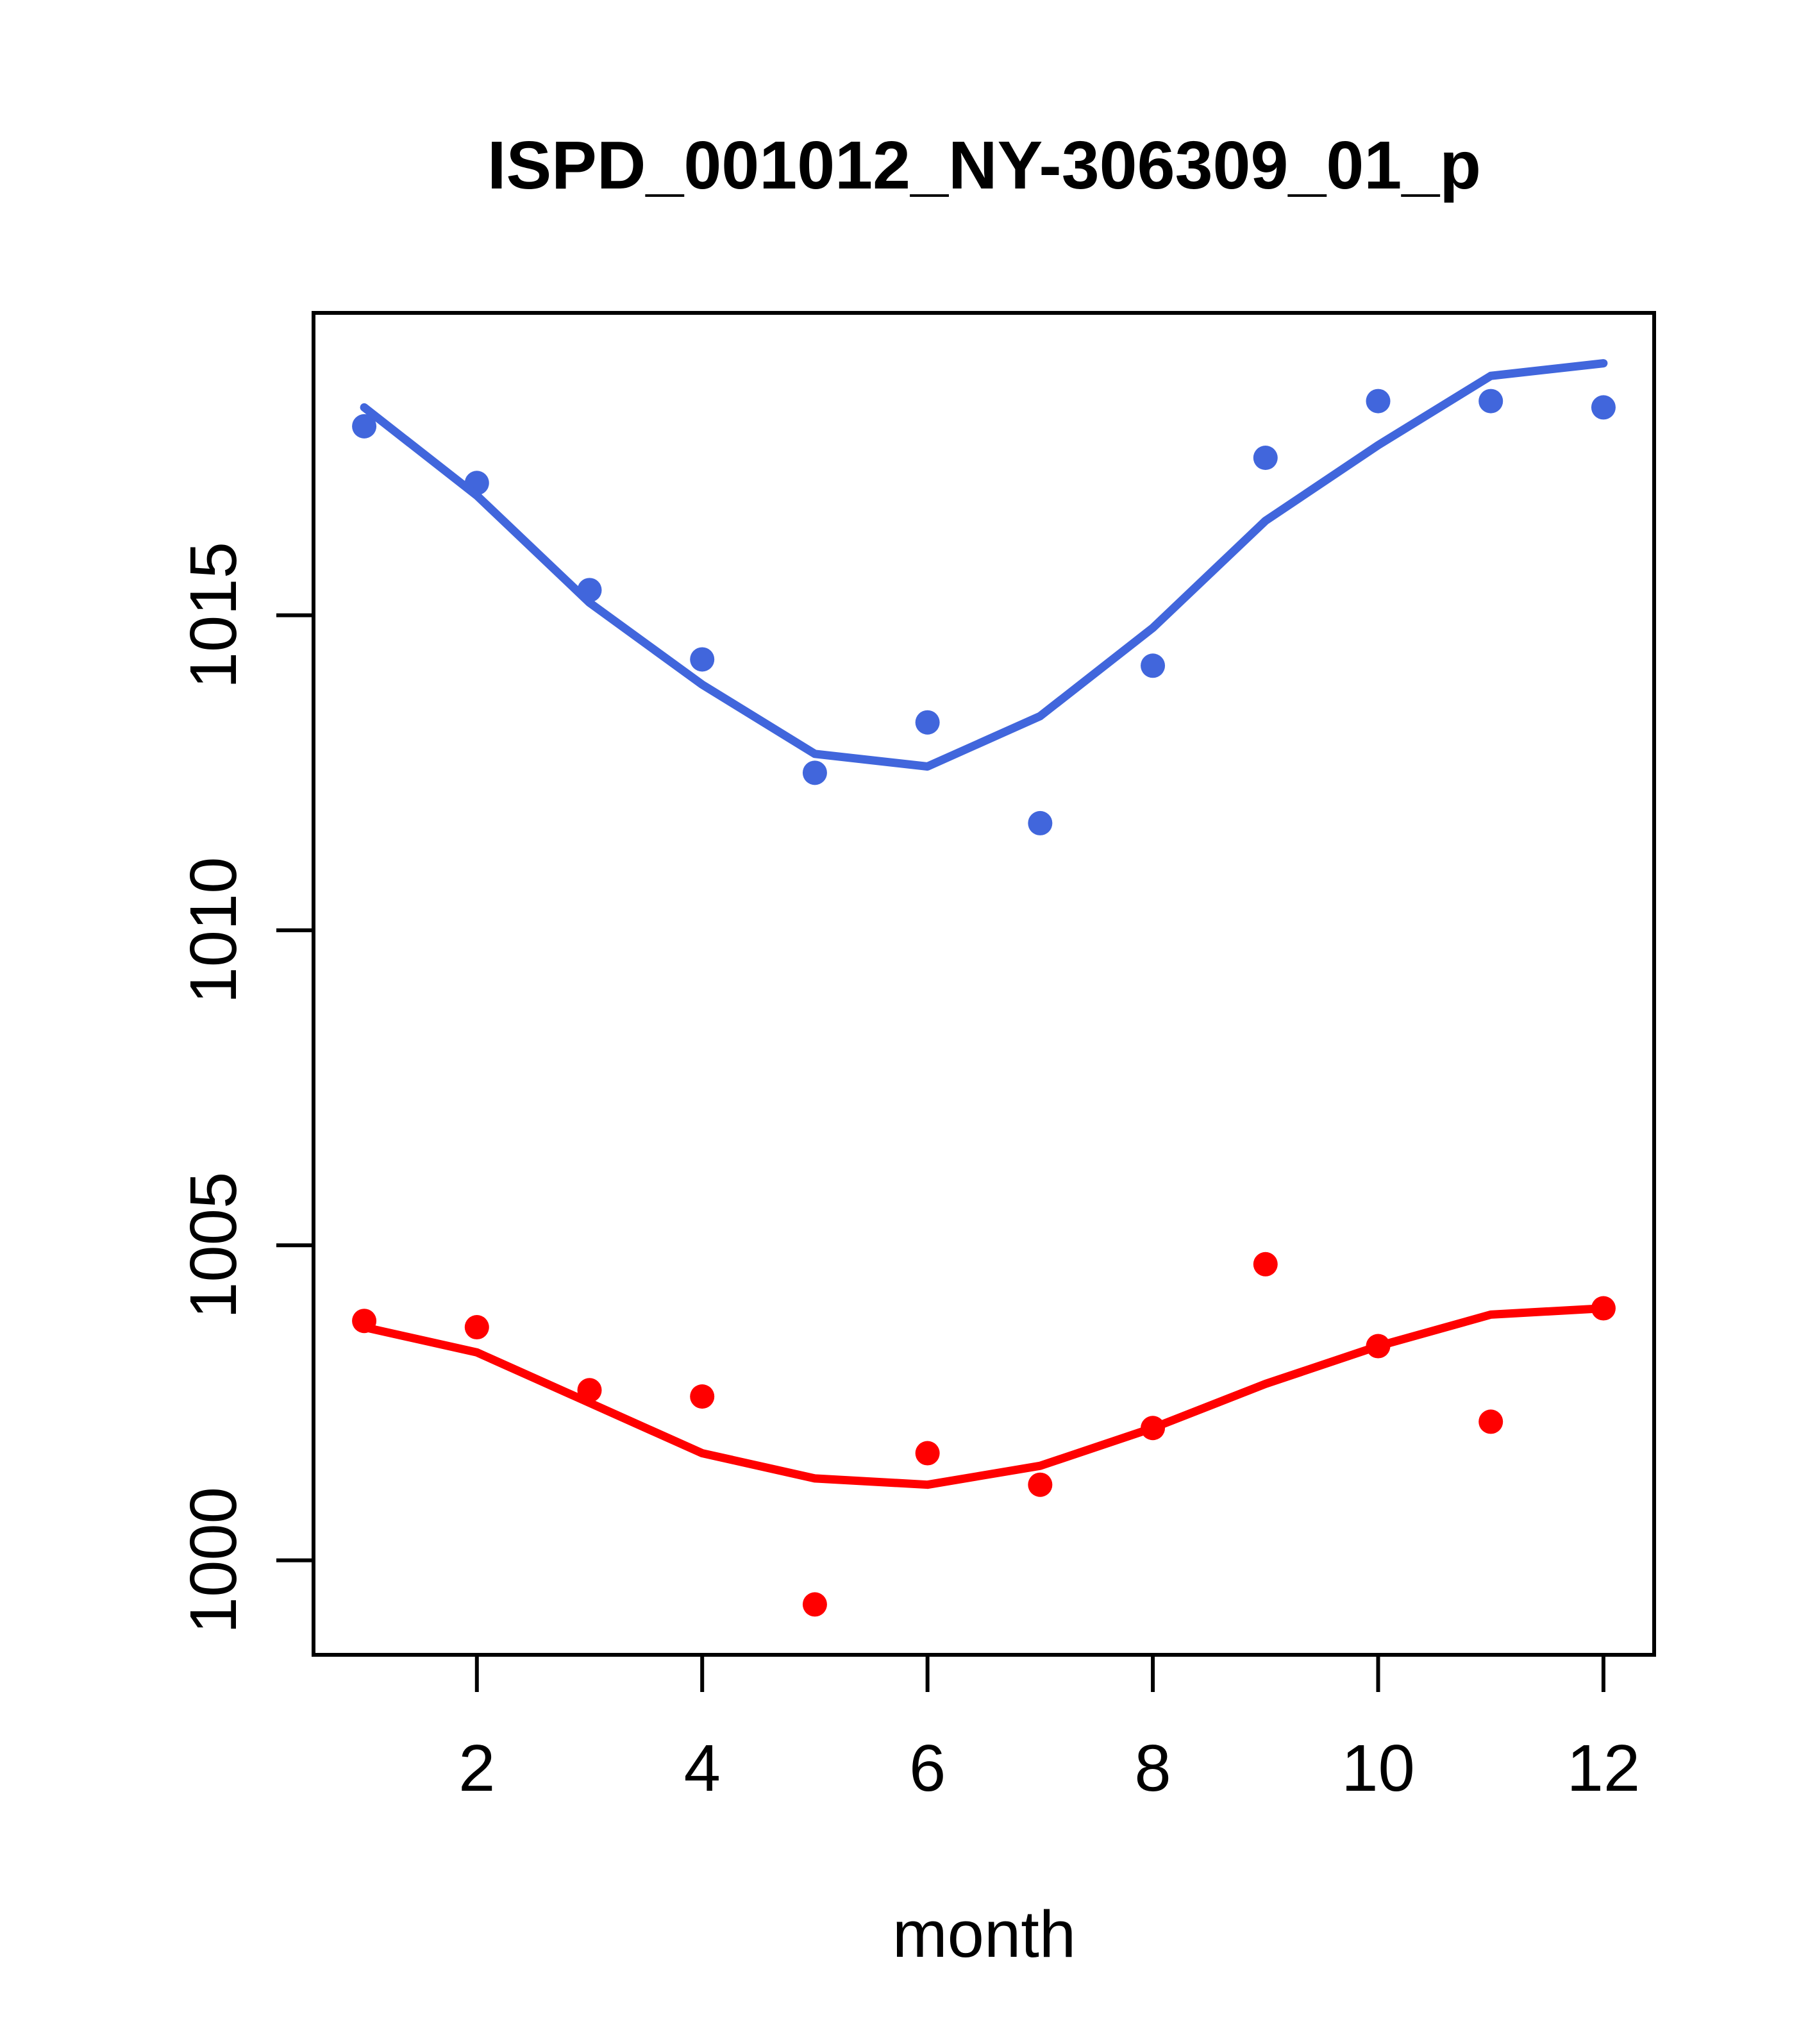  I want to click on x-tick-label: 2, so click(476, 1768).